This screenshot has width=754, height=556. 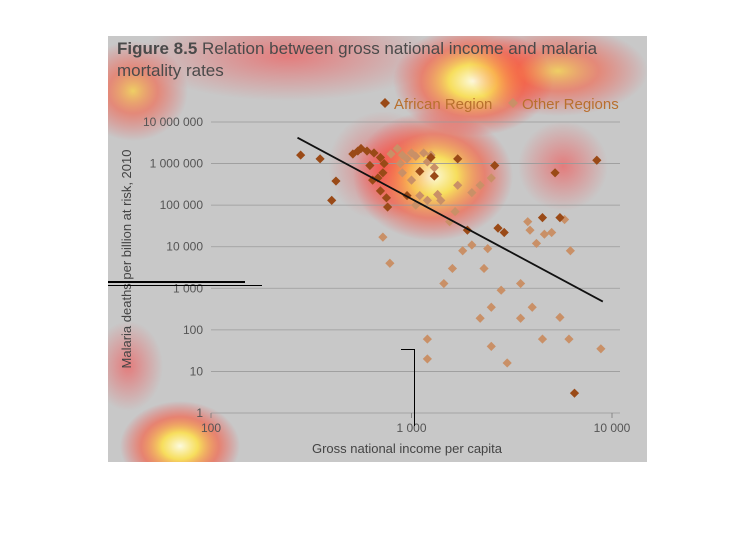 What do you see at coordinates (443, 104) in the screenshot?
I see `legend-african-region-label: African Region` at bounding box center [443, 104].